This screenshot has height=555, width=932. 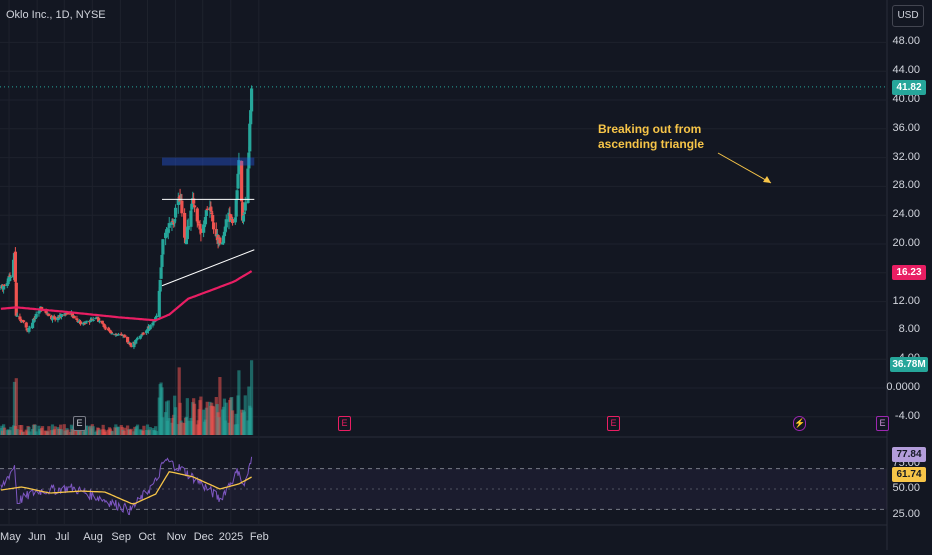 I want to click on price-tick-label: 12.00, so click(x=906, y=300).